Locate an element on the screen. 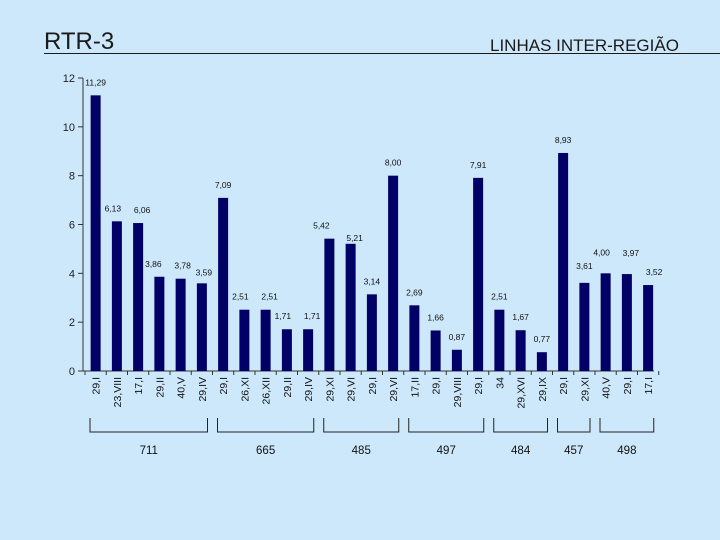  chart-title: RTR-3 is located at coordinates (79, 41).